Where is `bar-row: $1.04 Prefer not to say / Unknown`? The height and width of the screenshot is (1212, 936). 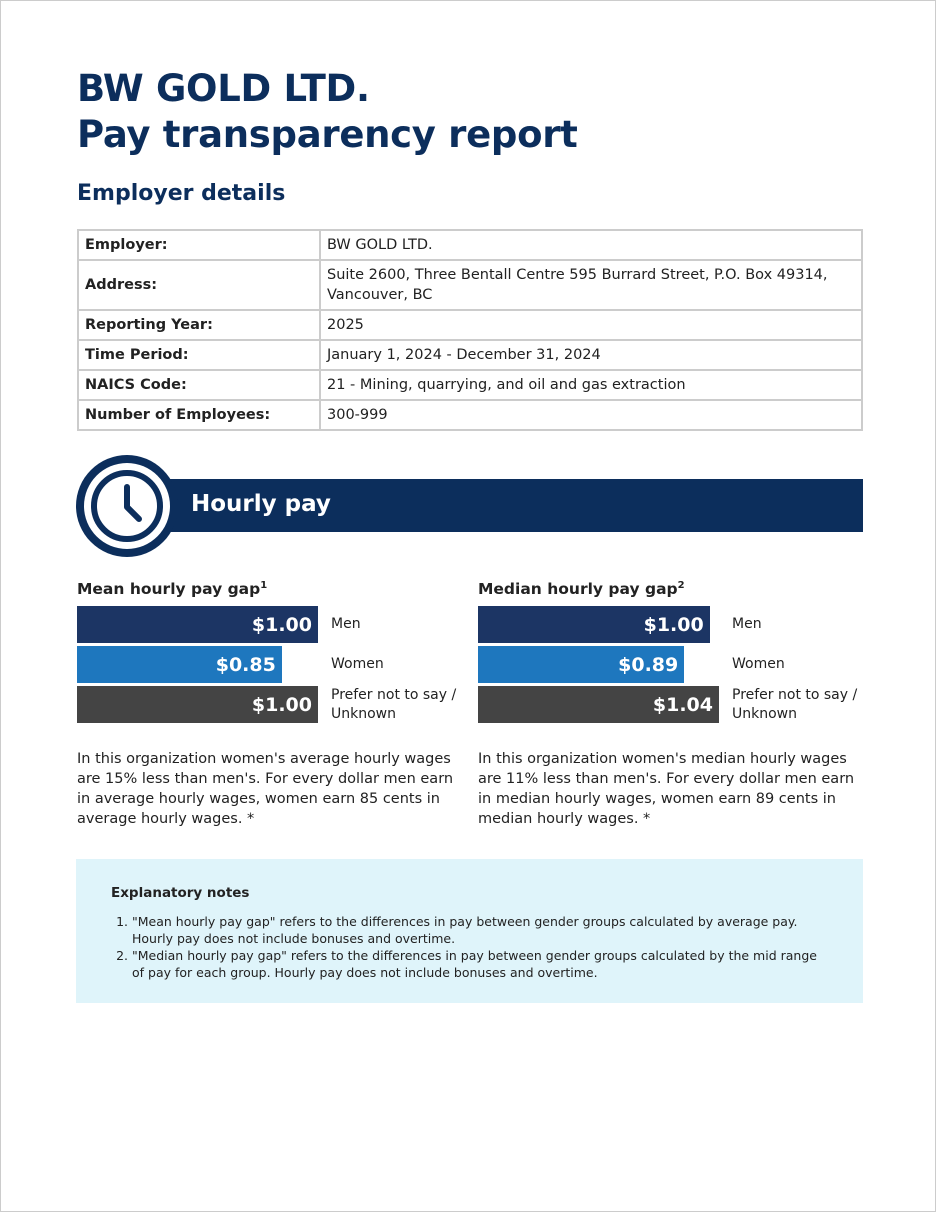 bar-row: $1.04 Prefer not to say / Unknown is located at coordinates (673, 706).